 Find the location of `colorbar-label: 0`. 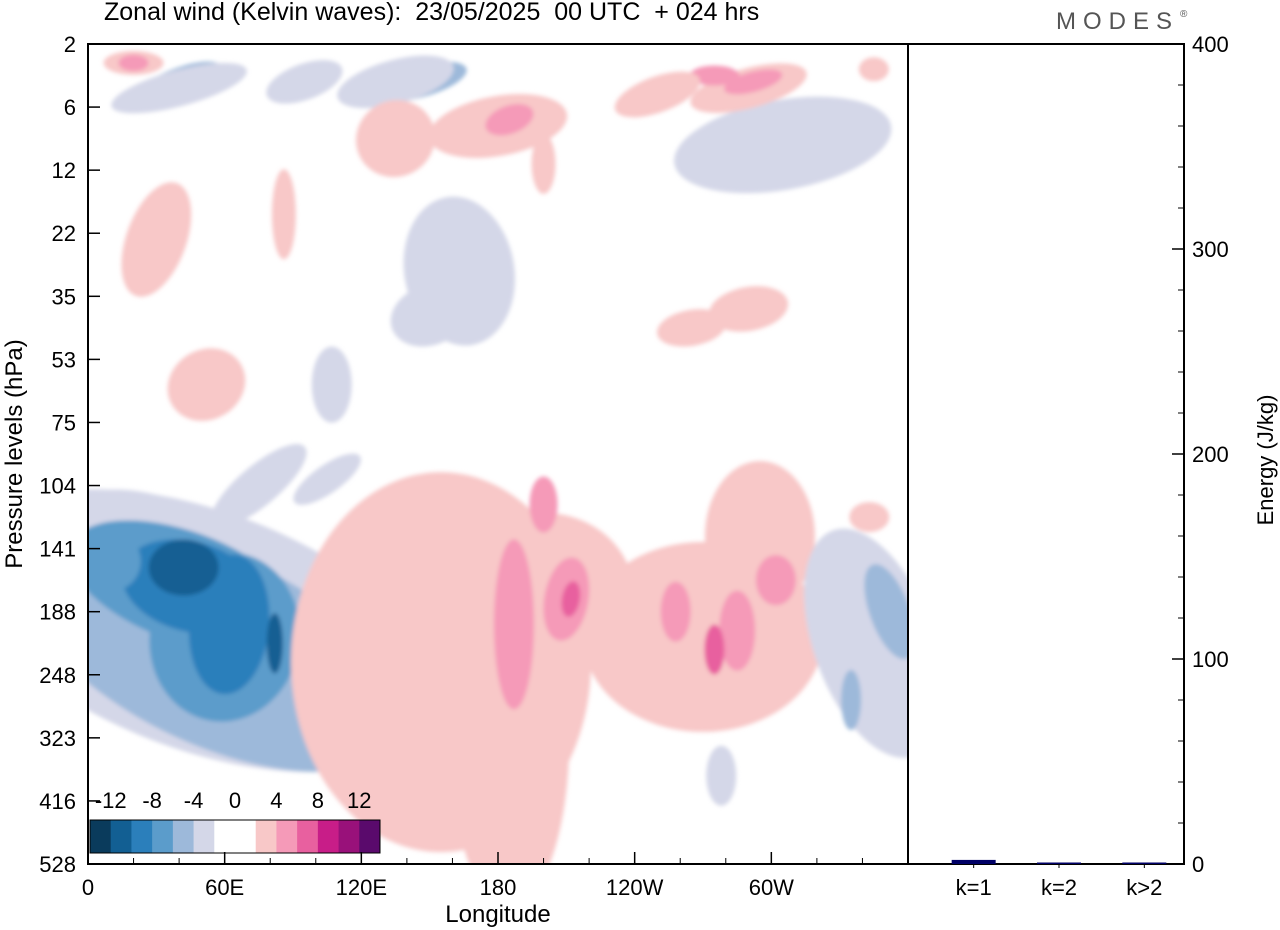

colorbar-label: 0 is located at coordinates (235, 800).